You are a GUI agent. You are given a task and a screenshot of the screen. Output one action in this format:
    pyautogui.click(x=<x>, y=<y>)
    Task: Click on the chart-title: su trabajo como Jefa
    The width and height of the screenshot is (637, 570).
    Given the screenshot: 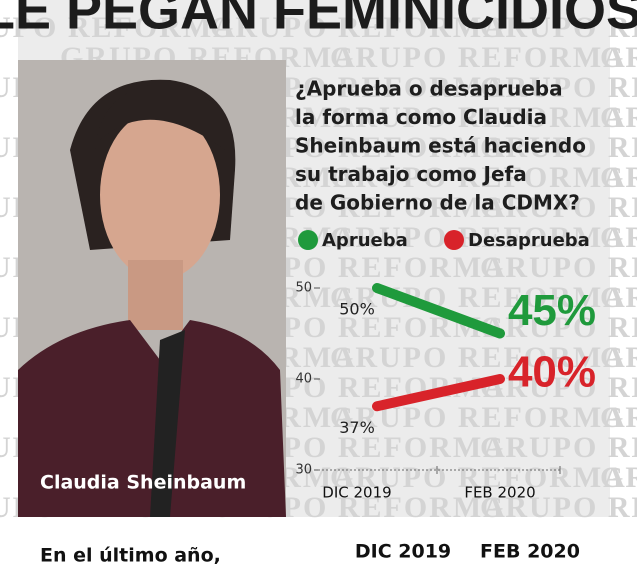 What is the action you would take?
    pyautogui.click(x=411, y=174)
    